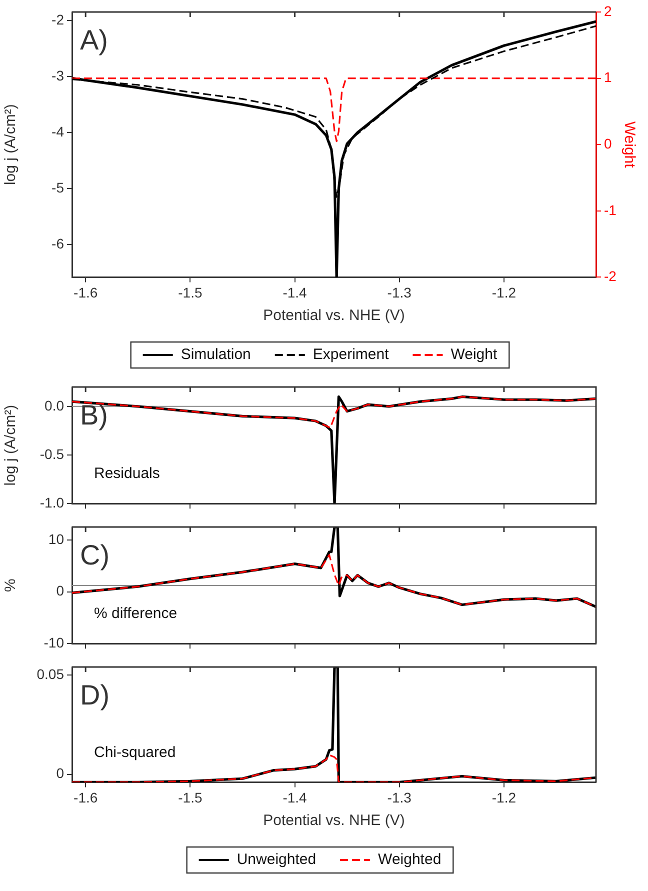  Describe the element at coordinates (58, 131) in the screenshot. I see `y-tick-label: -4` at that location.